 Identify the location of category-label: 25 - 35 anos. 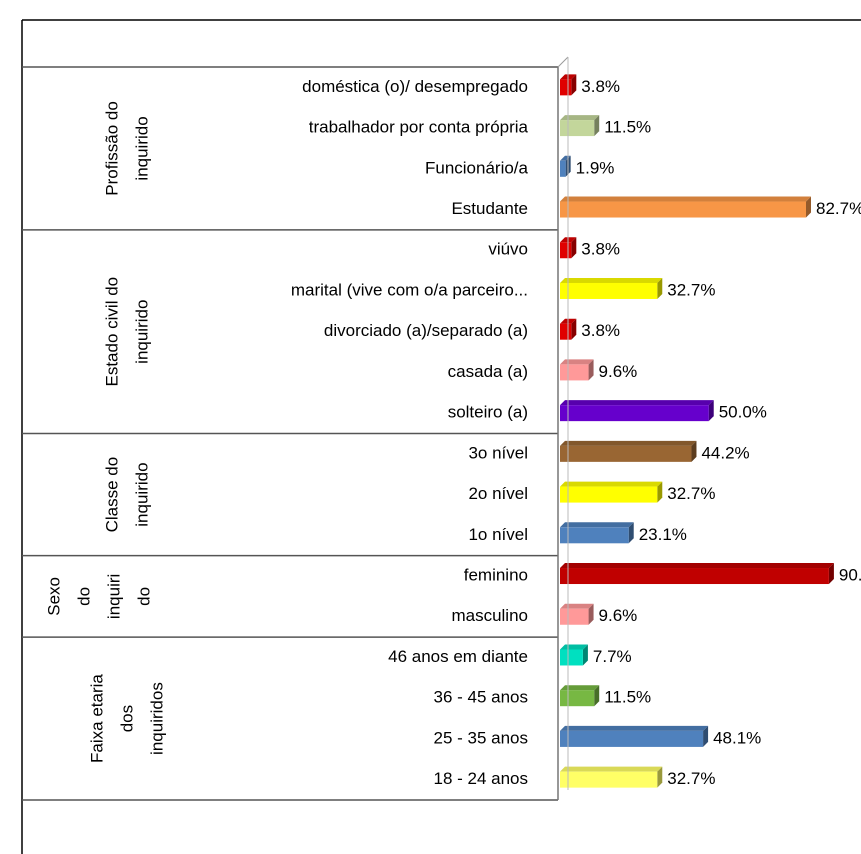
(480, 737).